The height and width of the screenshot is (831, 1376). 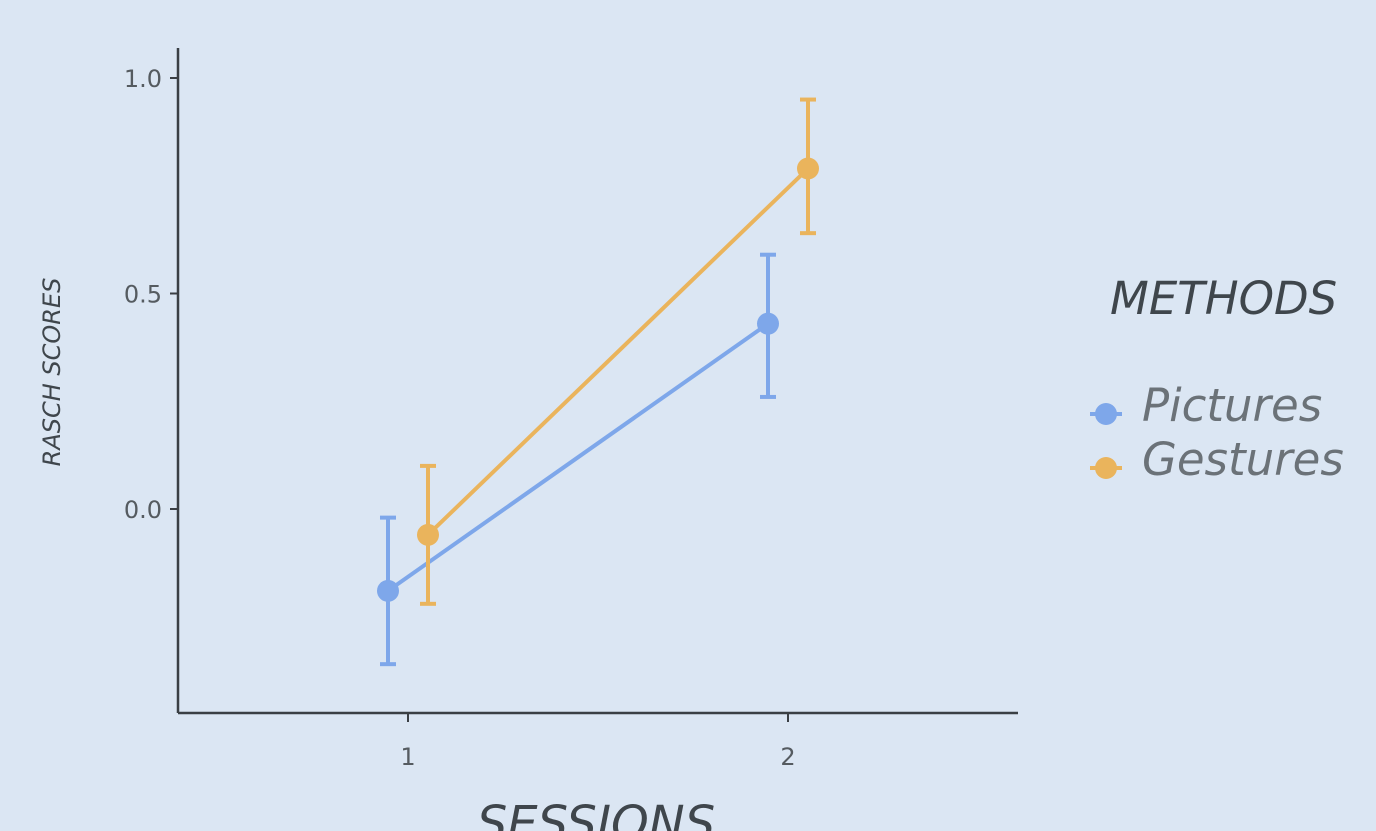 I want to click on legend-label-gestures: Gestures, so click(x=1243, y=459).